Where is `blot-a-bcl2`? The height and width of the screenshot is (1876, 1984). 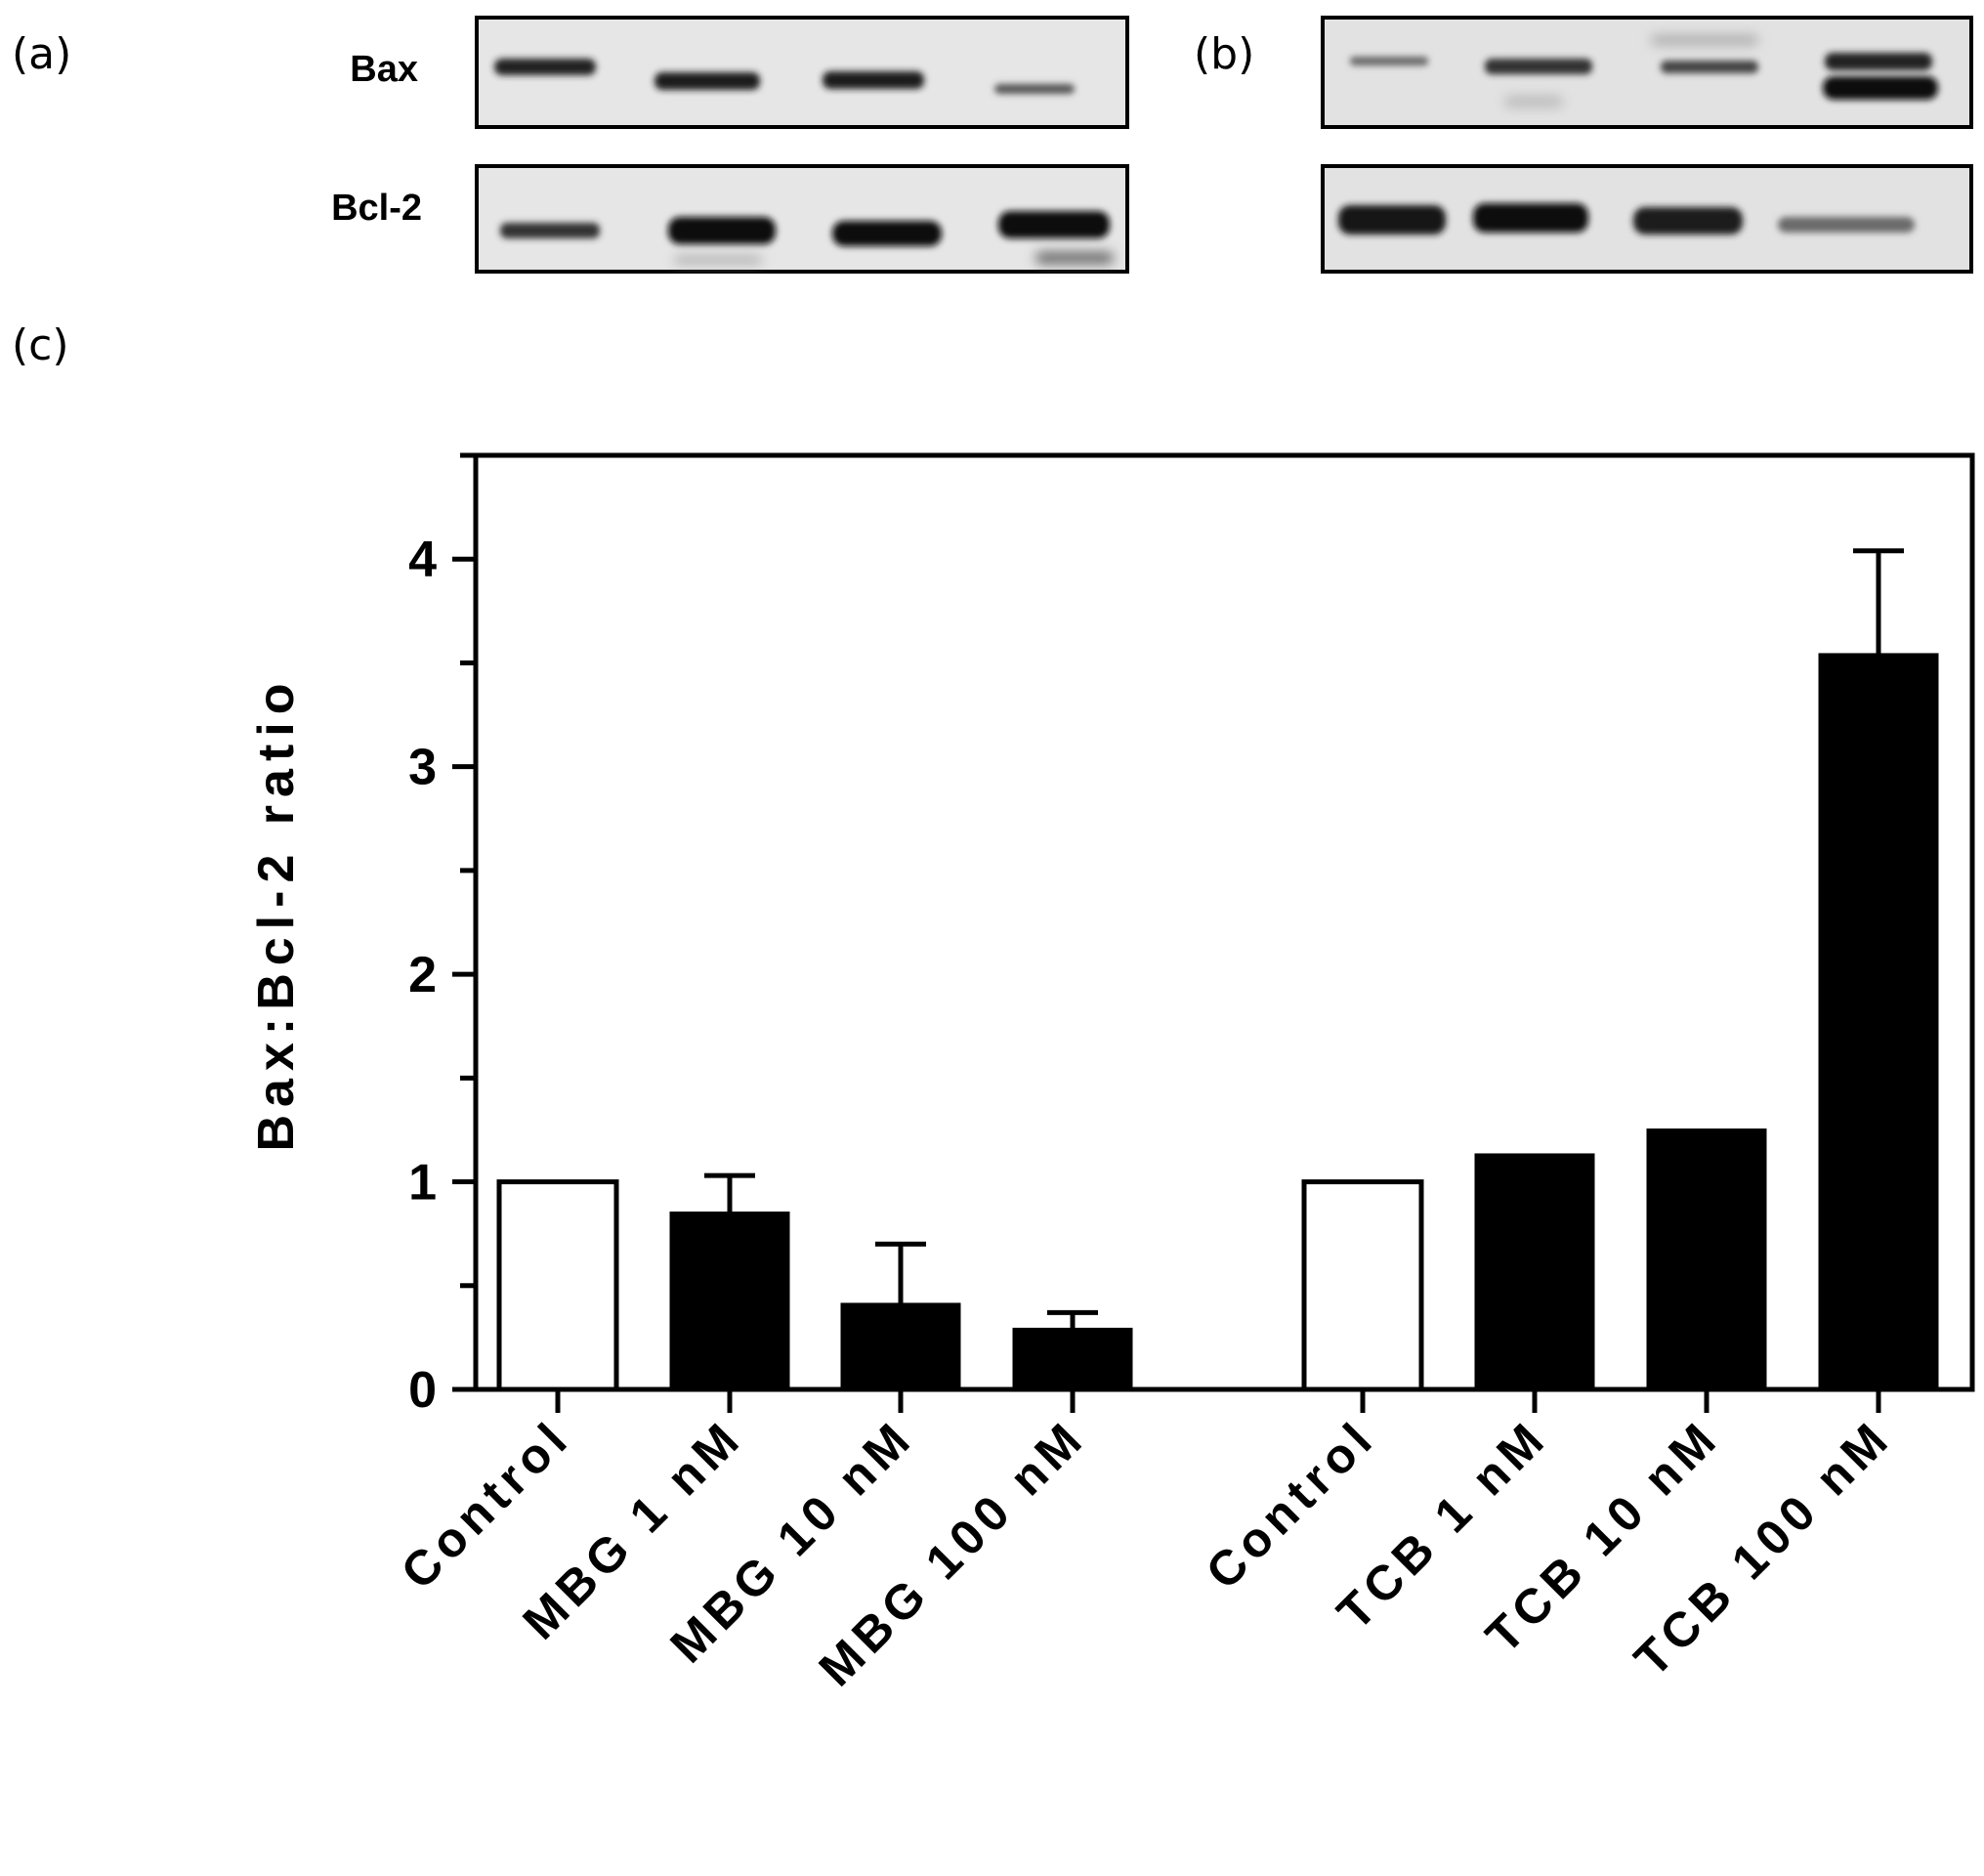 blot-a-bcl2 is located at coordinates (802, 219).